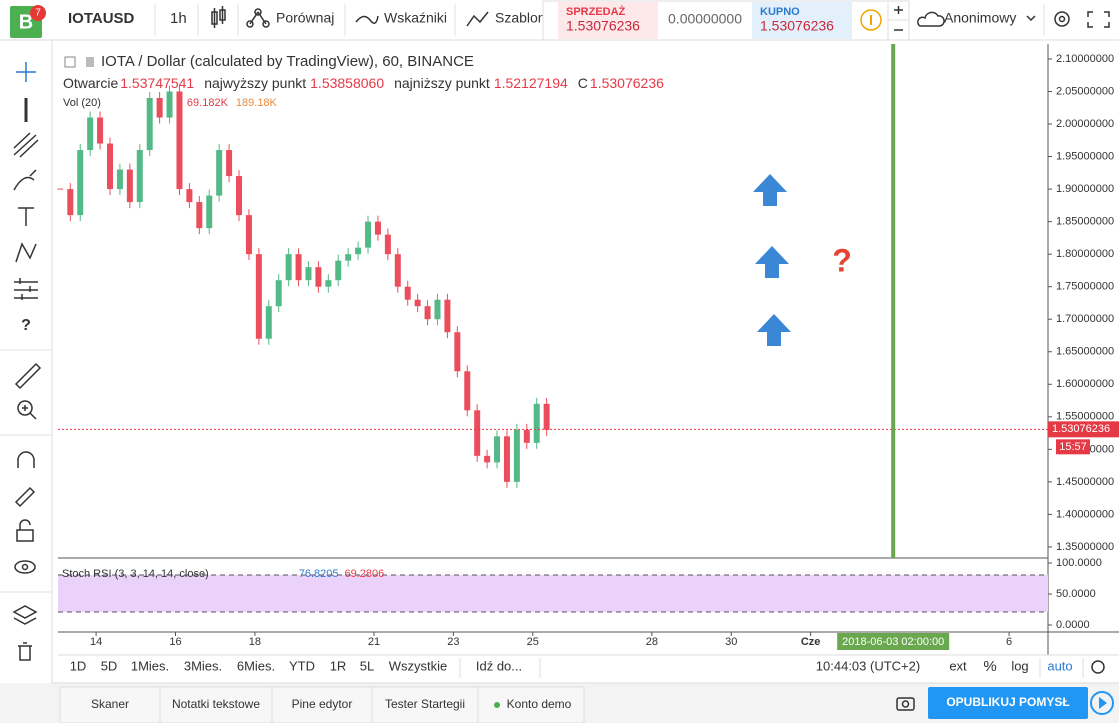 This screenshot has width=1119, height=723. I want to click on symbol: IOTAUSD, so click(101, 18).